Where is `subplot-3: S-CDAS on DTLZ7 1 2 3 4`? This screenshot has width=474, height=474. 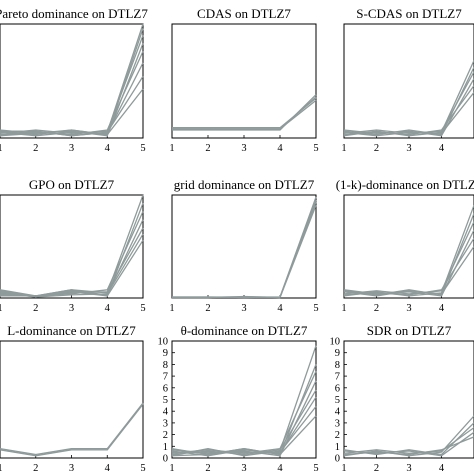 subplot-3: S-CDAS on DTLZ7 1 2 3 4 is located at coordinates (407, 80).